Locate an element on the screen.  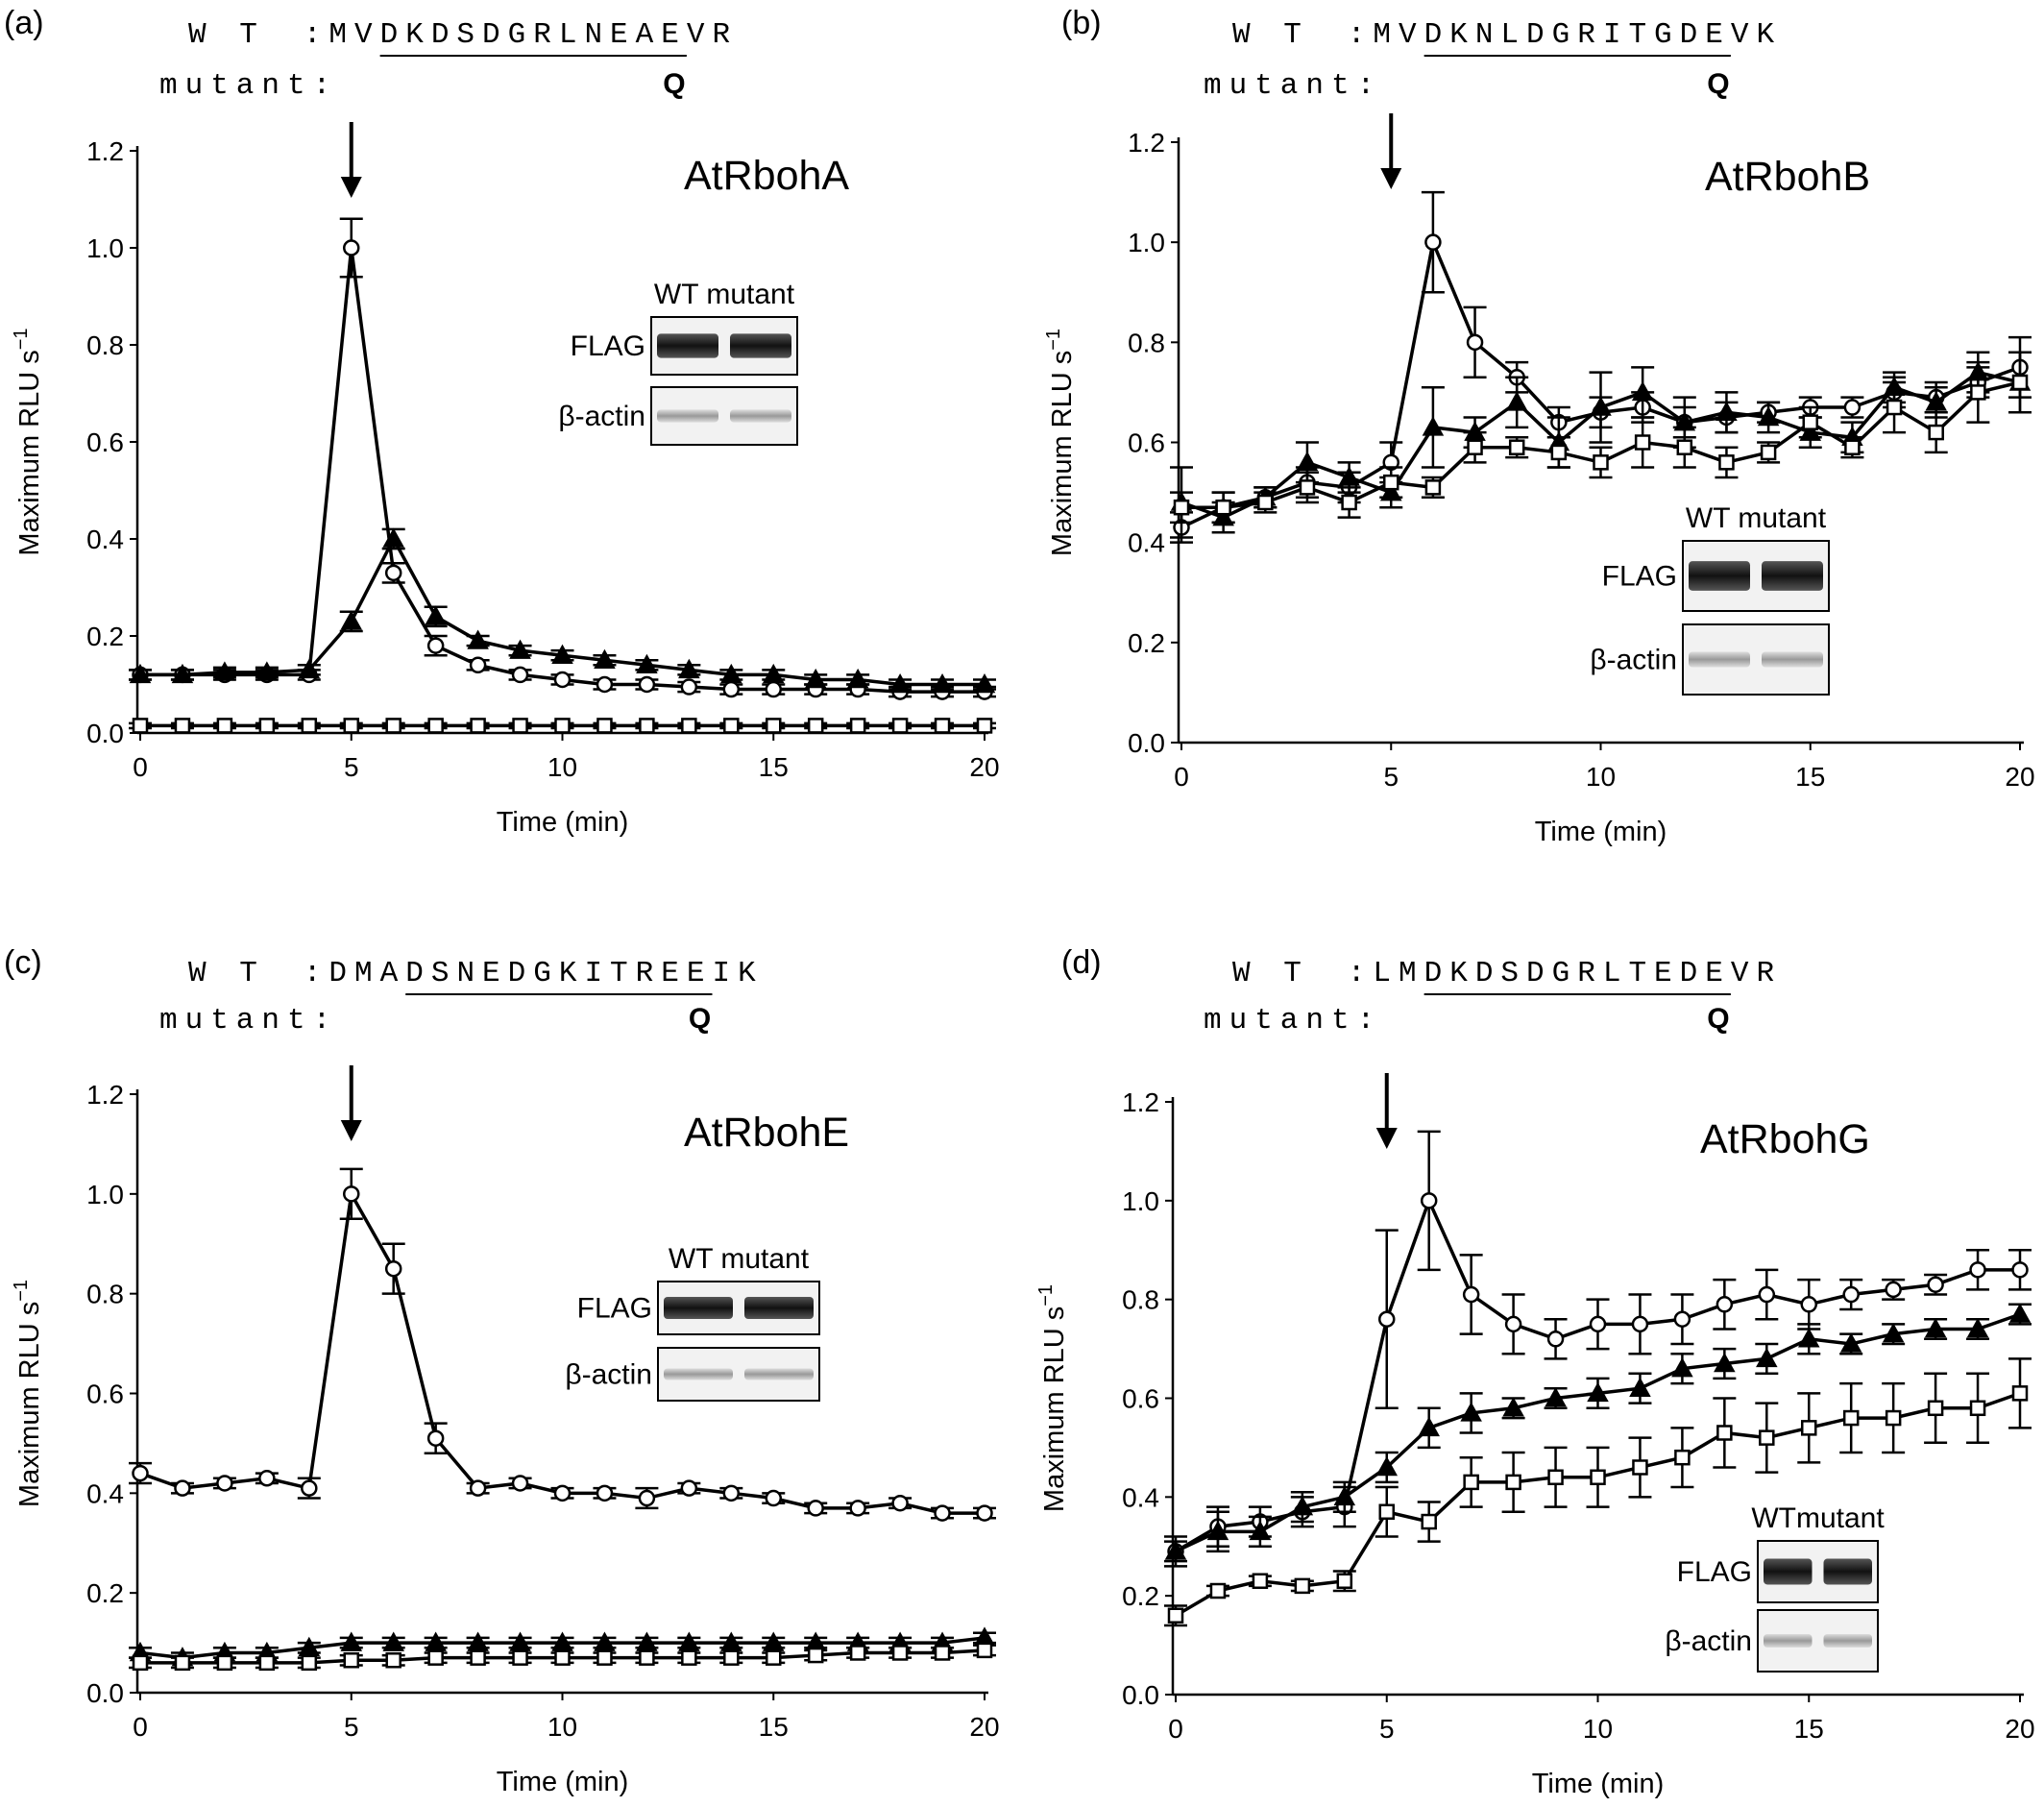
y-tick-label: 0.2 is located at coordinates (1146, 643).